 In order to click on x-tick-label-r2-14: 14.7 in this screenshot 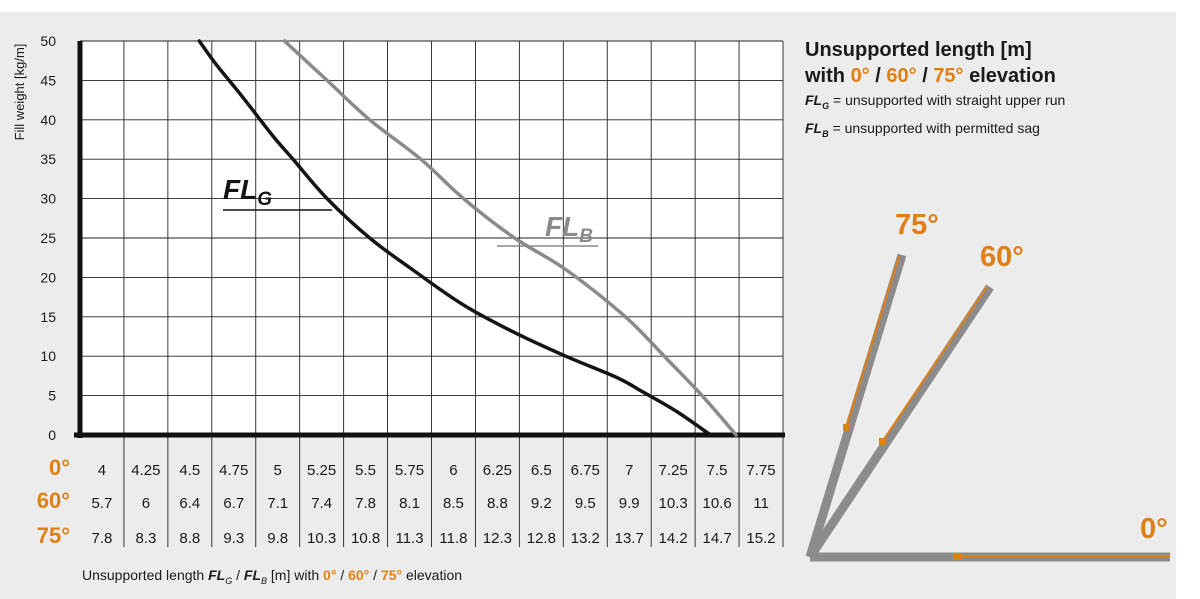, I will do `click(716, 538)`.